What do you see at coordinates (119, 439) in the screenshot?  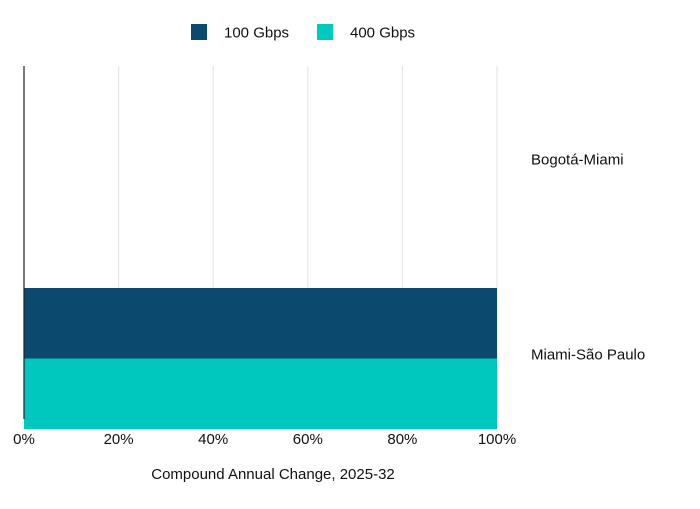 I see `x-tick-label-20: 20%` at bounding box center [119, 439].